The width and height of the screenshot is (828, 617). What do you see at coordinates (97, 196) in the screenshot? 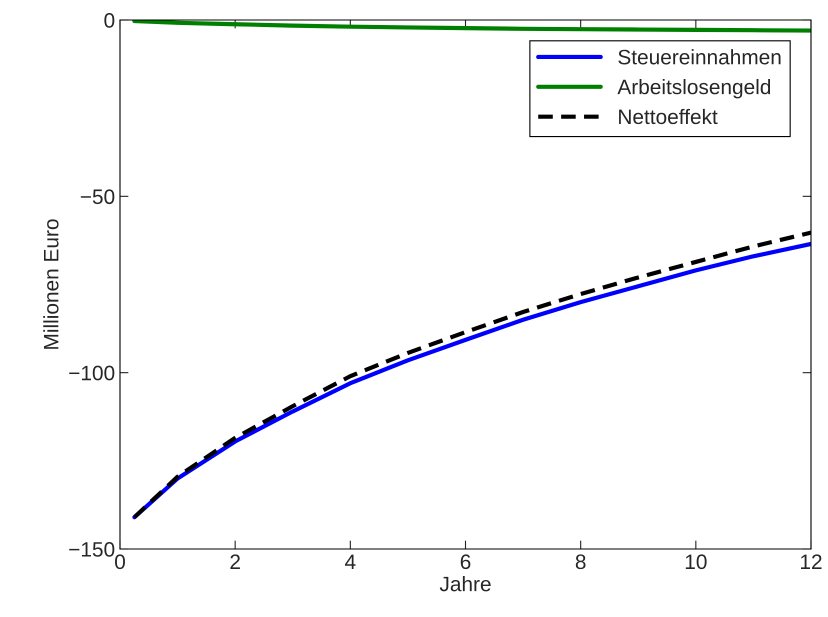
I see `y-tick-label: −50` at bounding box center [97, 196].